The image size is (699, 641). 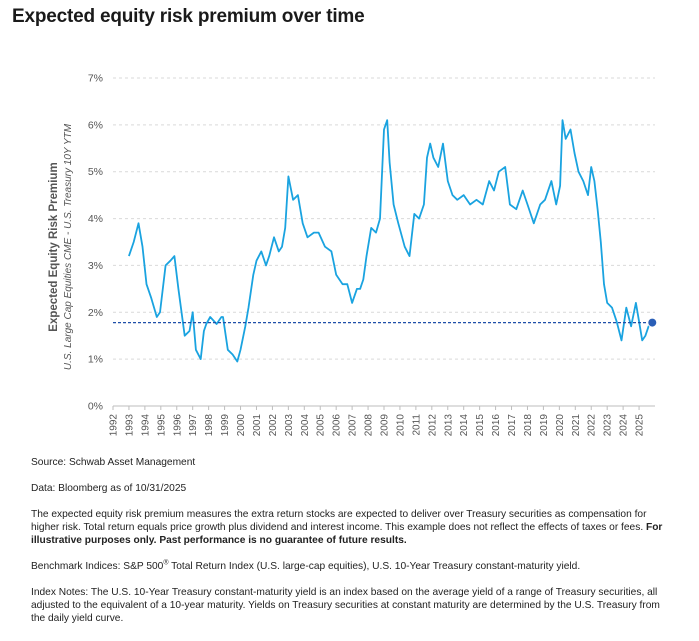 I want to click on x-tick-label: 2022, so click(x=592, y=425).